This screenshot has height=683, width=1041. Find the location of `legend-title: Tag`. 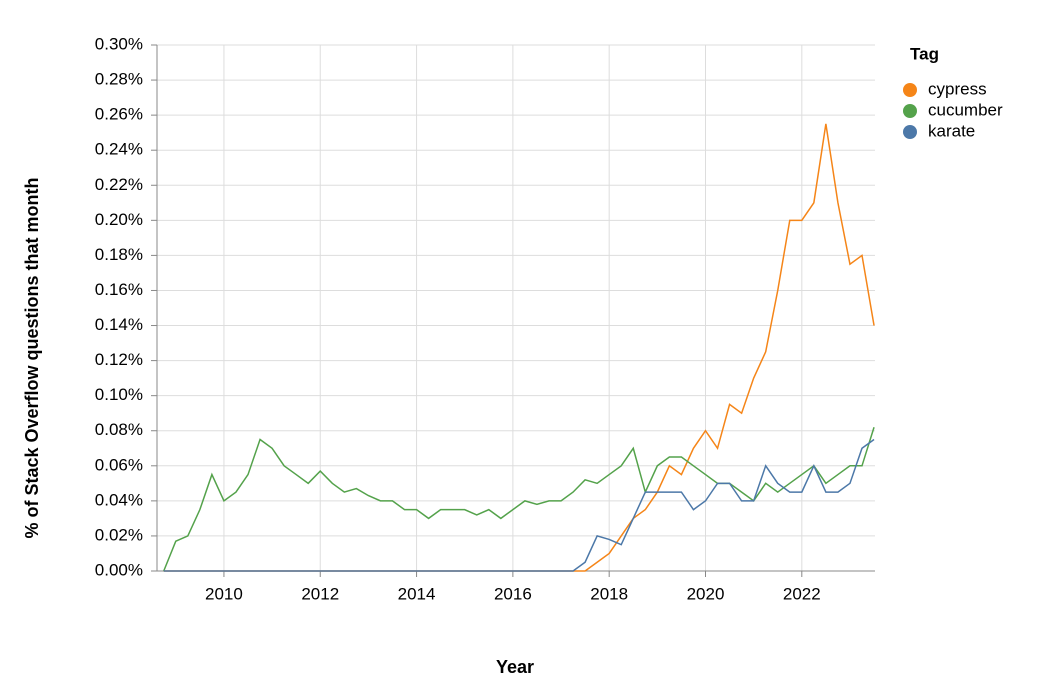

legend-title: Tag is located at coordinates (924, 53).